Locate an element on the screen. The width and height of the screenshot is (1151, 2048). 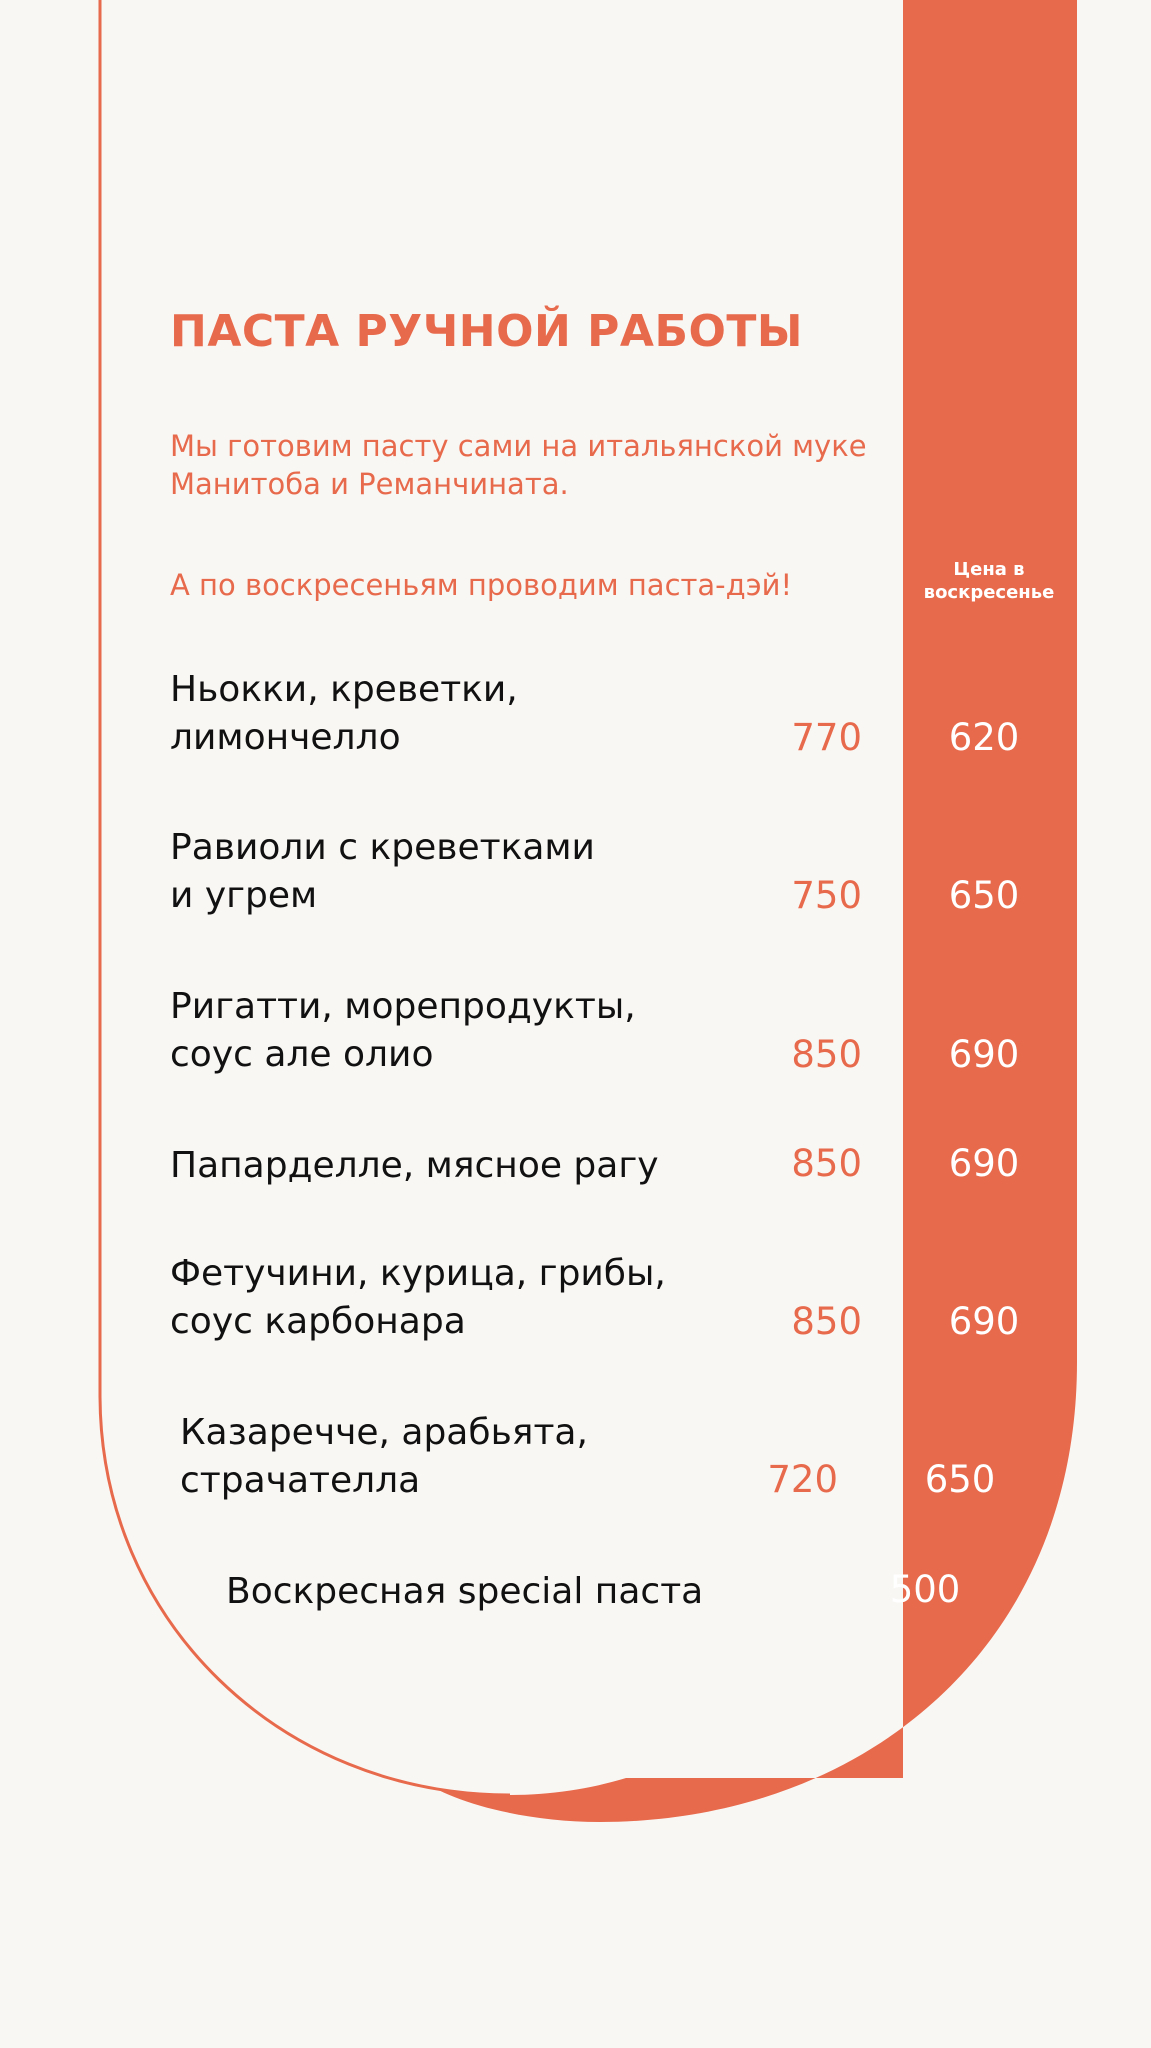
menu-item-name: Ньокки, креветки, лимончелло is located at coordinates (344, 713).